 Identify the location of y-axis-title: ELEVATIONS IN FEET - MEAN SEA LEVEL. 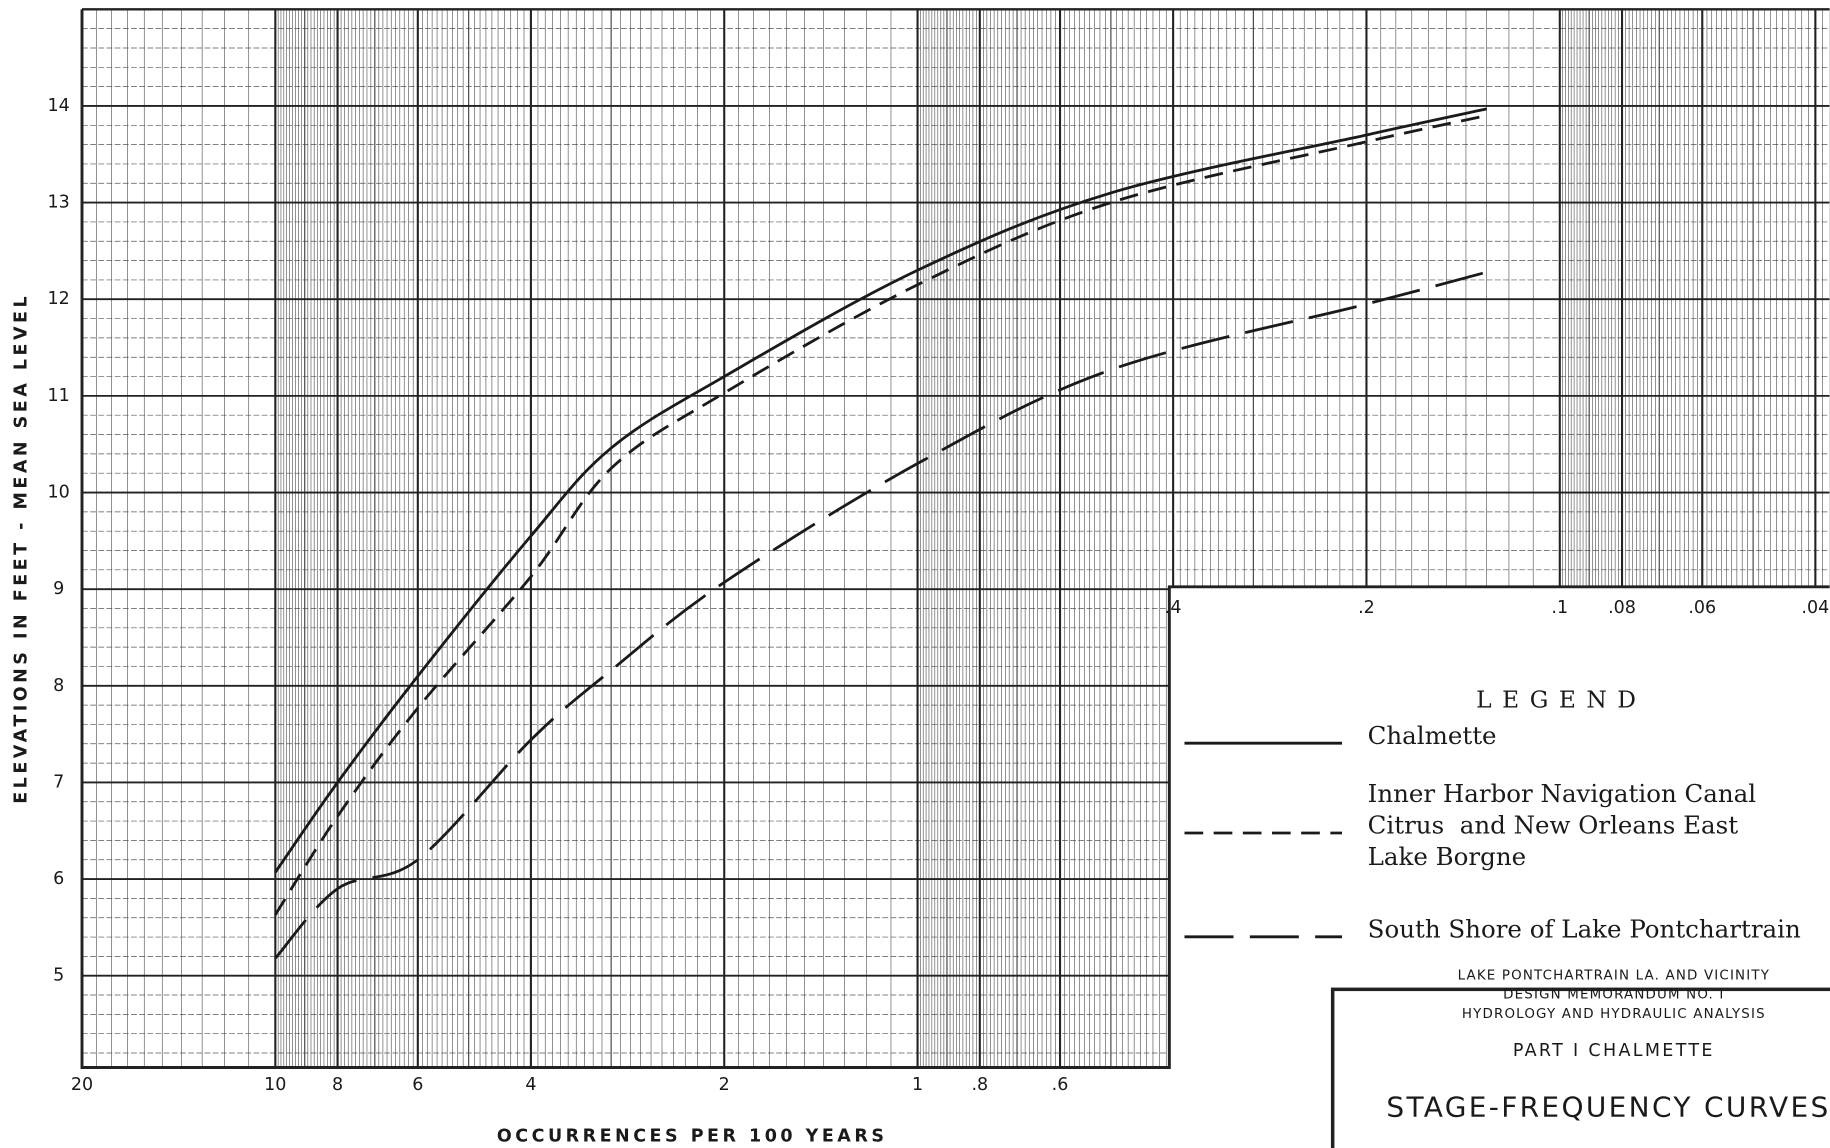
(21, 548).